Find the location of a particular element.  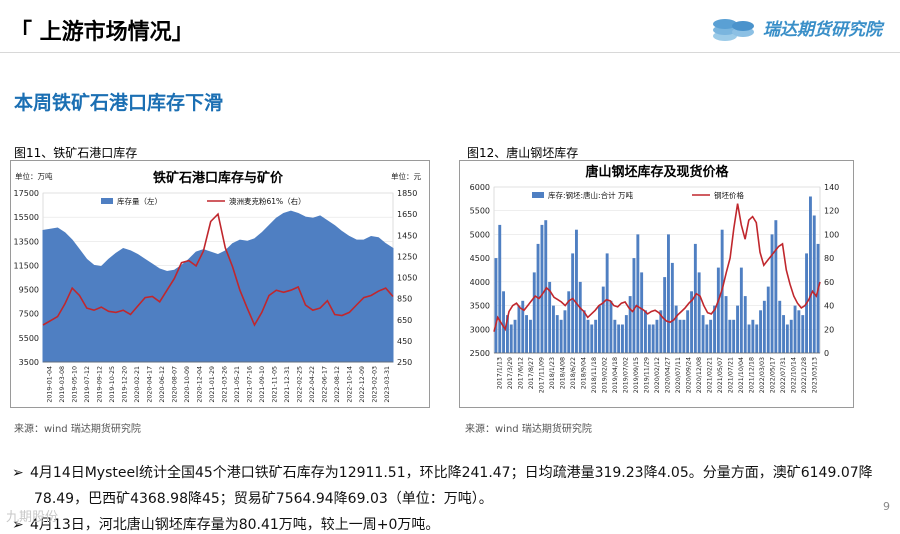

figure-11-caption: 图11、铁矿石港口库存 is located at coordinates (76, 153).